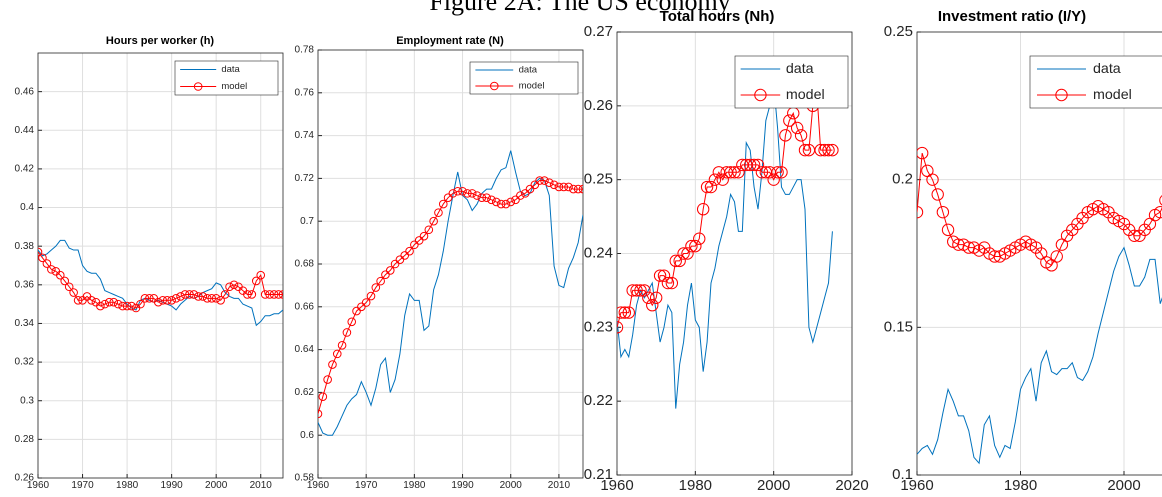 The width and height of the screenshot is (1162, 497). Describe the element at coordinates (234, 86) in the screenshot. I see `legend-label: model` at that location.